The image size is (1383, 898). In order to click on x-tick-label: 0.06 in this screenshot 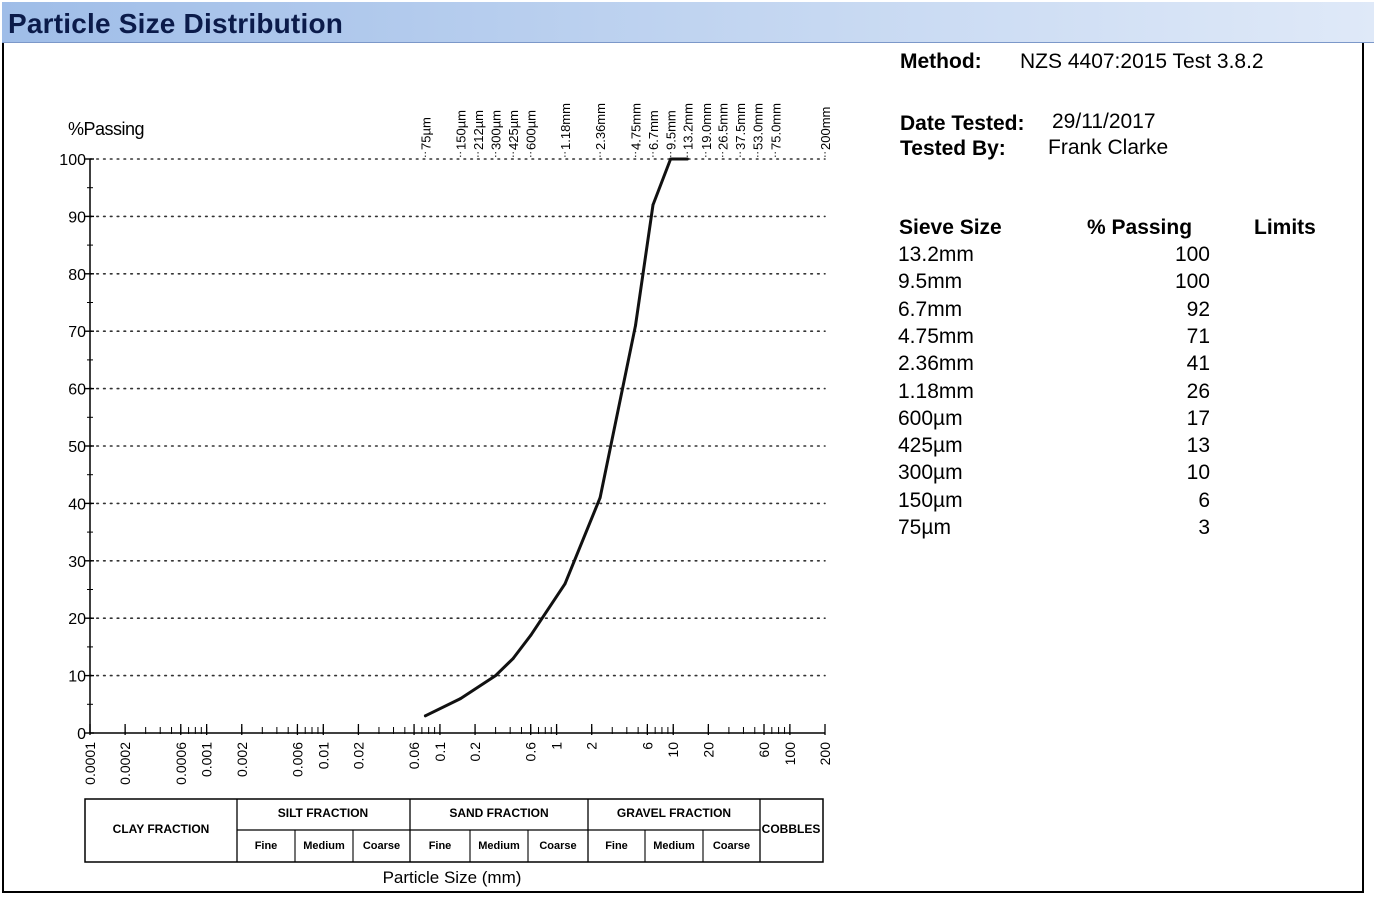, I will do `click(414, 755)`.